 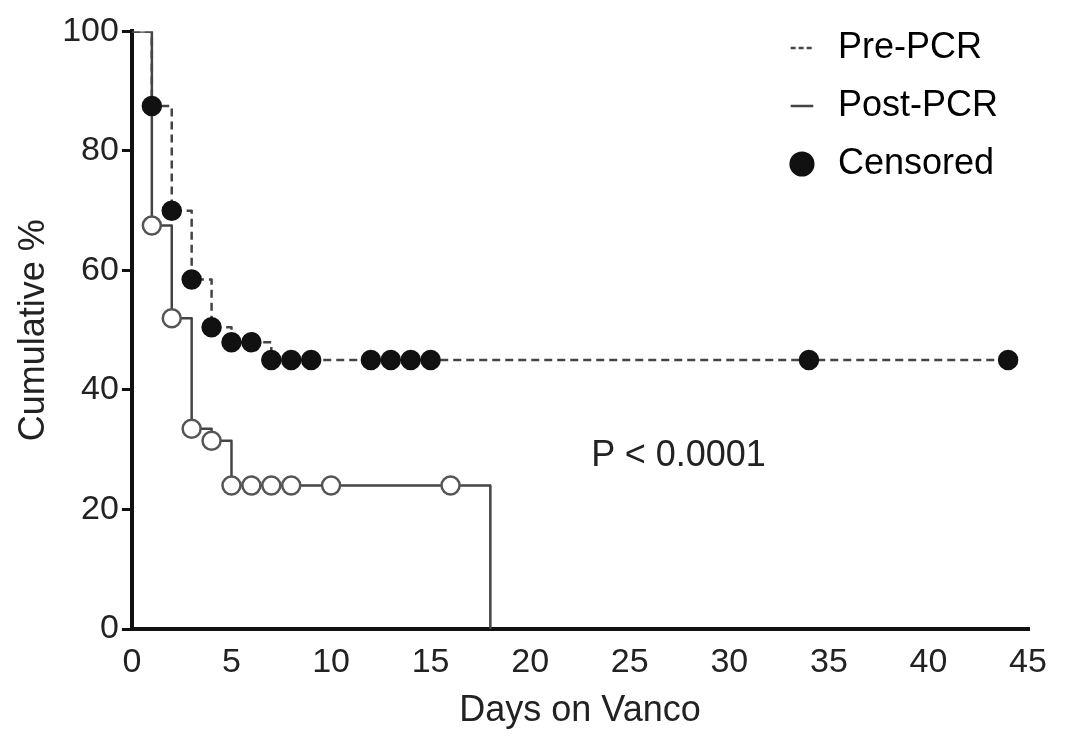 I want to click on y-tick-label: 20, so click(x=100, y=506).